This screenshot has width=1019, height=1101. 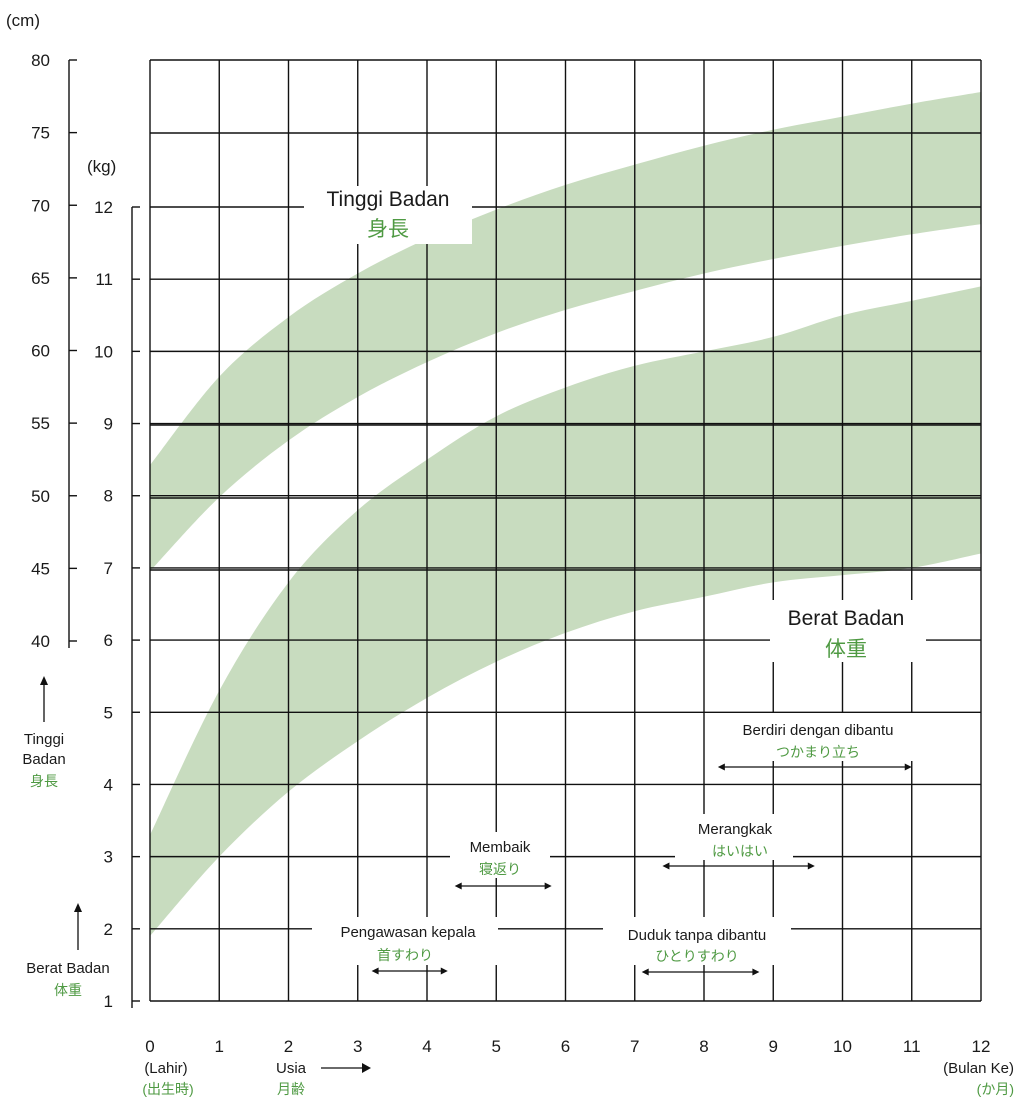 I want to click on x-tick-label: 7, so click(x=634, y=1046).